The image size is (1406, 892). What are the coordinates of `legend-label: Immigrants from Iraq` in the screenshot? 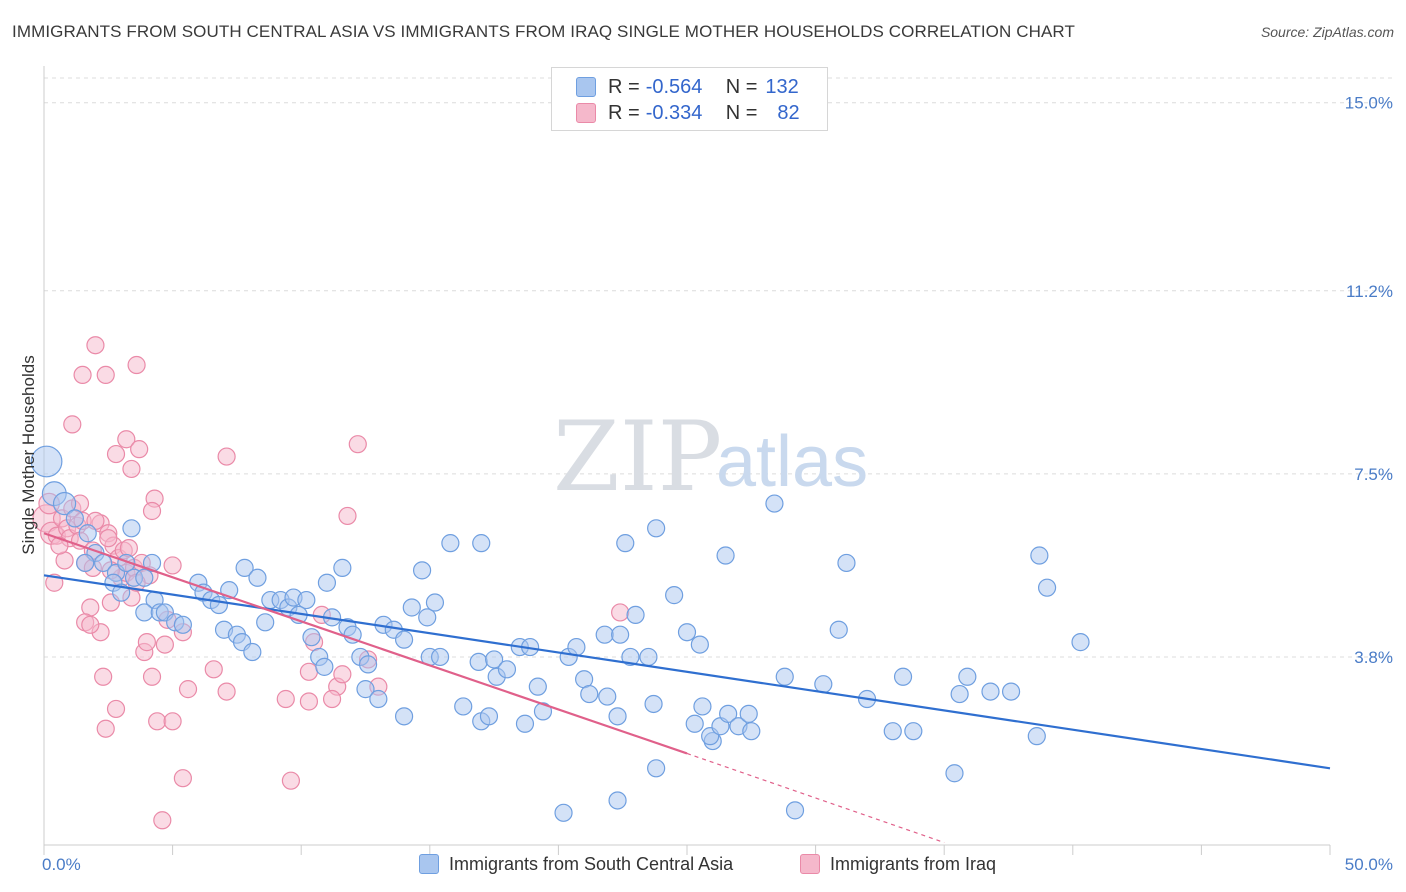 It's located at (913, 863).